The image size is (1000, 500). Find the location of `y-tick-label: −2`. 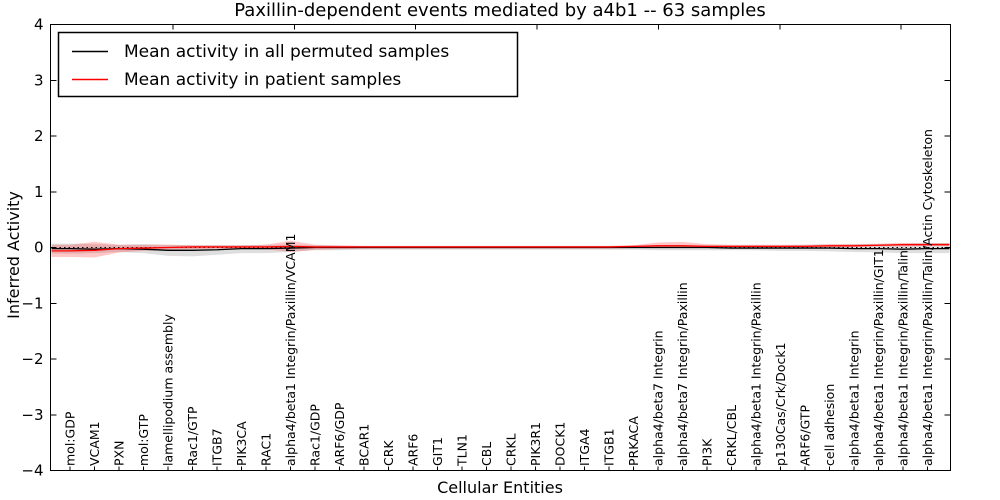

y-tick-label: −2 is located at coordinates (32, 359).